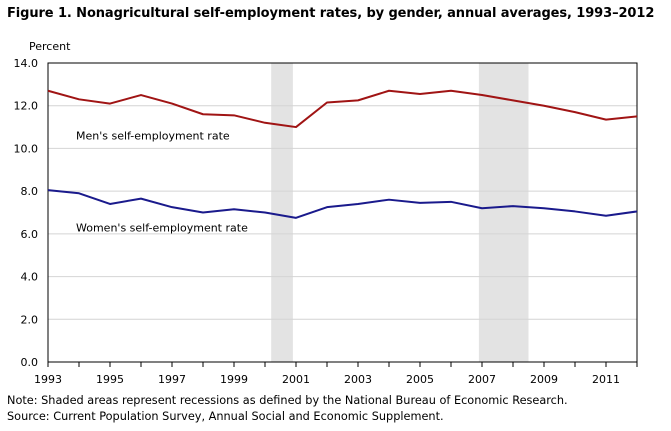 The width and height of the screenshot is (671, 431). I want to click on y-tick-label: 6.0, so click(30, 234).